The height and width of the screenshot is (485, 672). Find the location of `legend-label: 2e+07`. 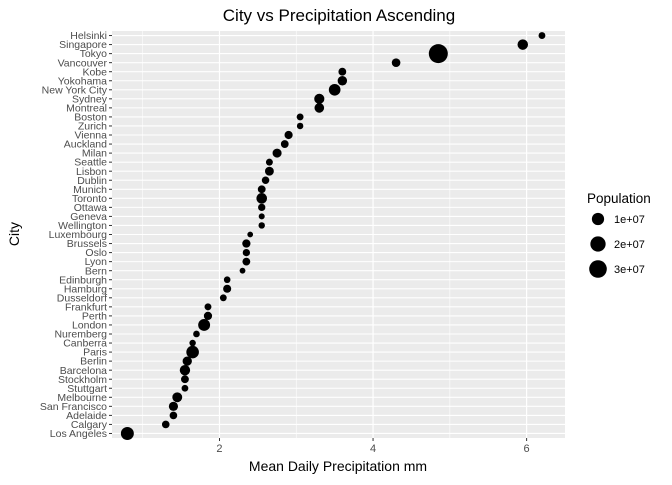

legend-label: 2e+07 is located at coordinates (629, 245).